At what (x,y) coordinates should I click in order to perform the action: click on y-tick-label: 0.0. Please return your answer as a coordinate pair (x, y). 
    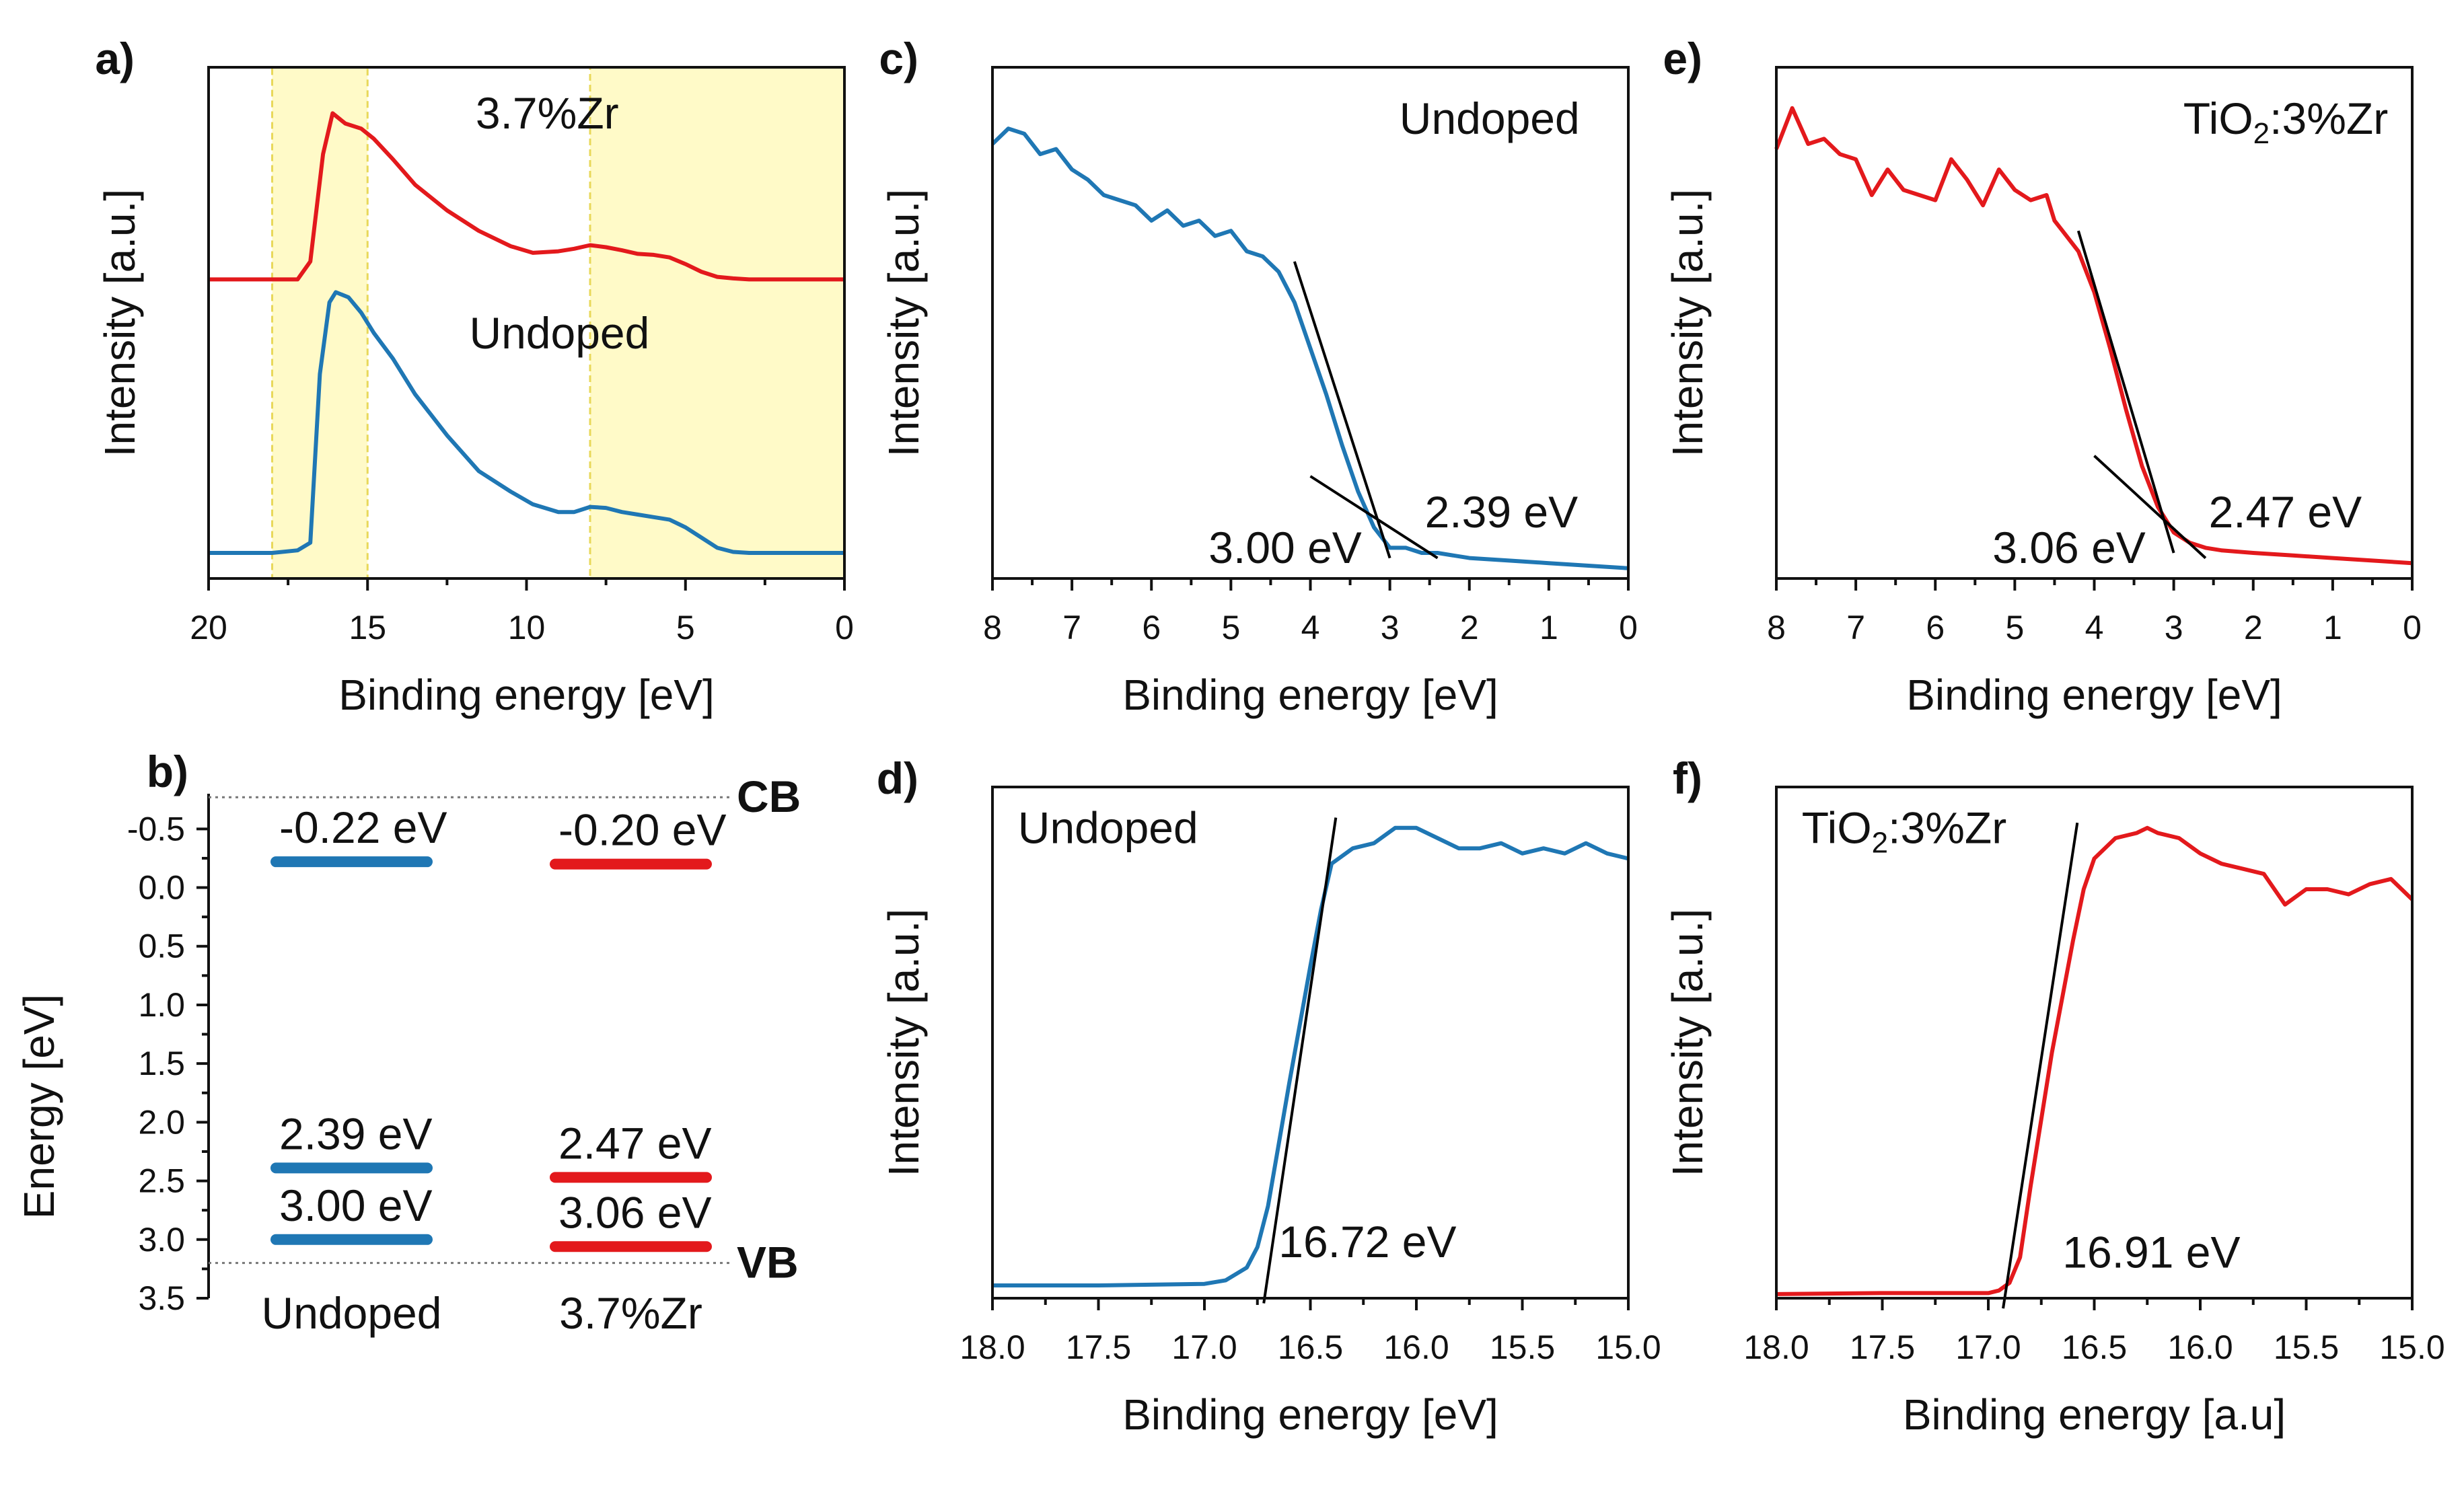
    Looking at the image, I should click on (161, 888).